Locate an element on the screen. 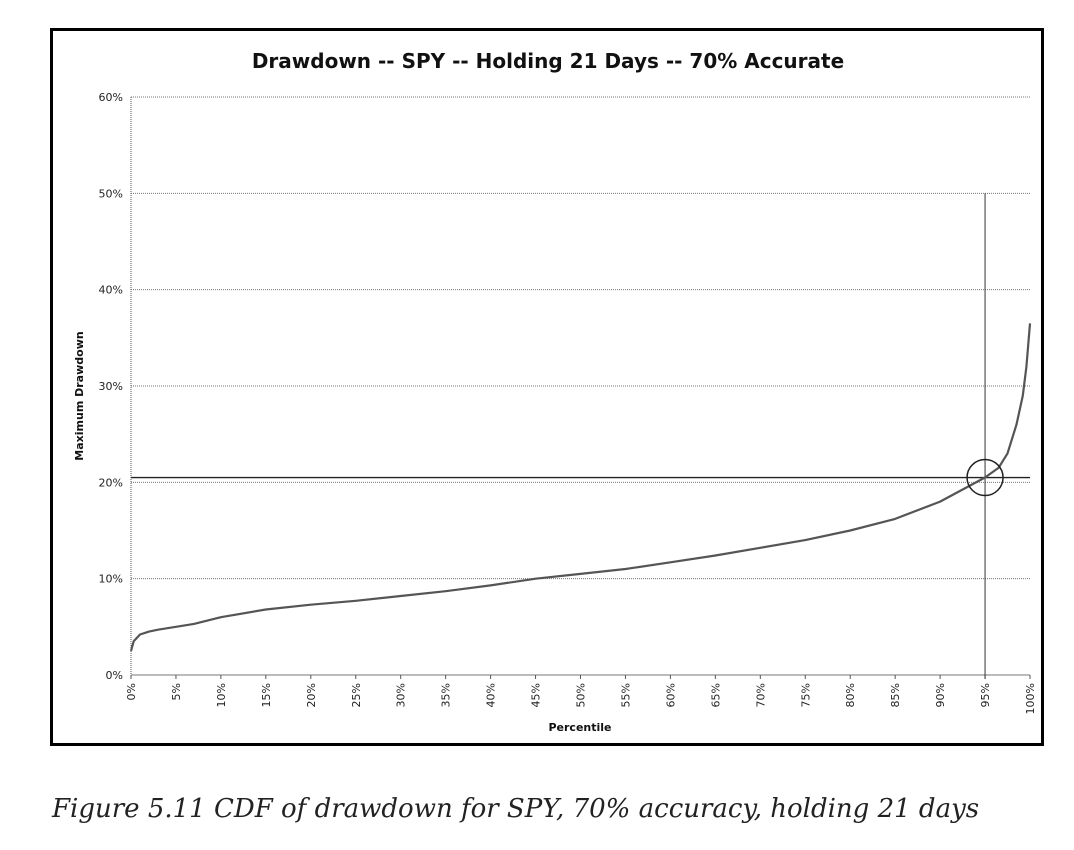 This screenshot has width=1074, height=850. y-axis-label: Maximum Drawdown is located at coordinates (79, 395).